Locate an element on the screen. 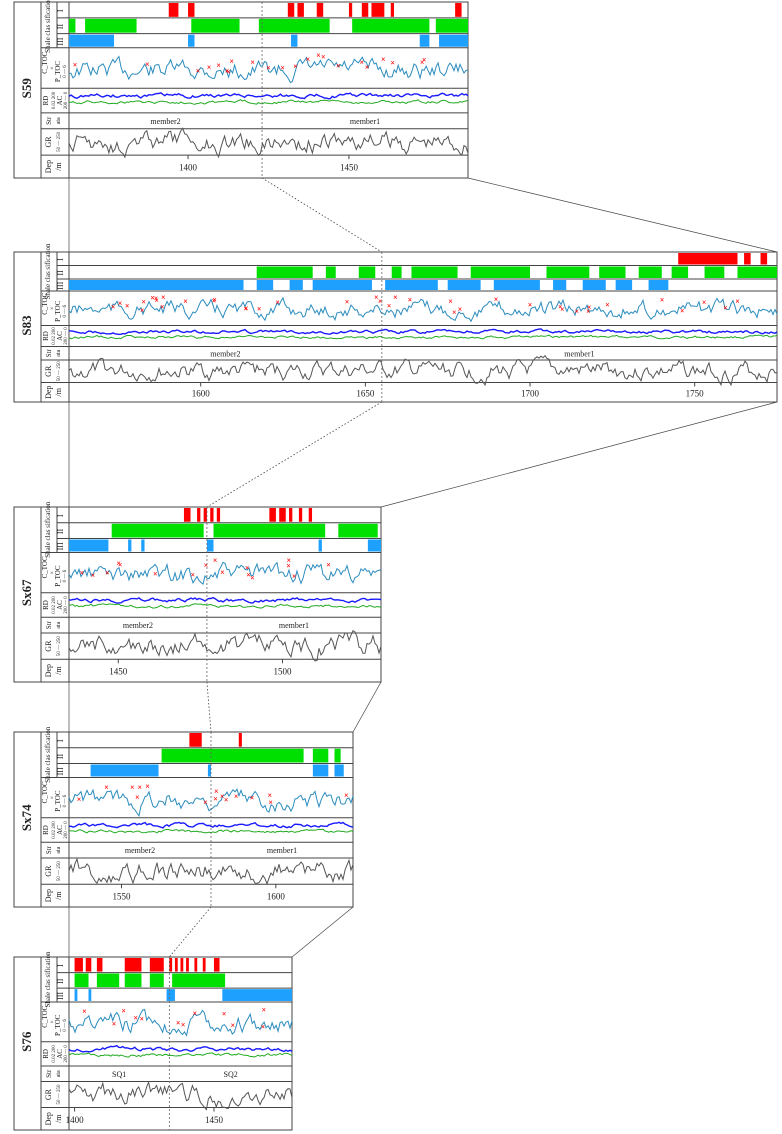 The width and height of the screenshot is (782, 1134). gr-curve is located at coordinates (268, 143).